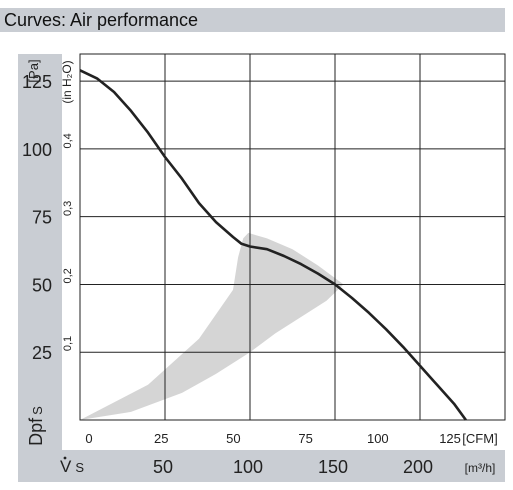 Image resolution: width=513 pixels, height=490 pixels. I want to click on x-tick-label-m3h: 100, so click(248, 467).